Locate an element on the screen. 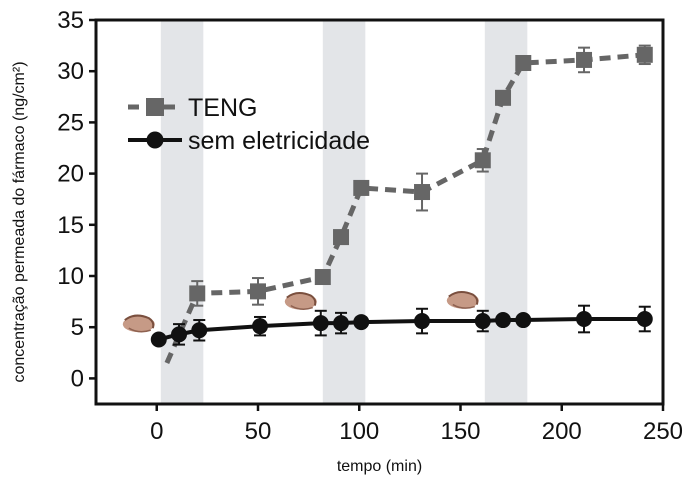 Image resolution: width=693 pixels, height=482 pixels. series-sem-eletricidade is located at coordinates (401, 326).